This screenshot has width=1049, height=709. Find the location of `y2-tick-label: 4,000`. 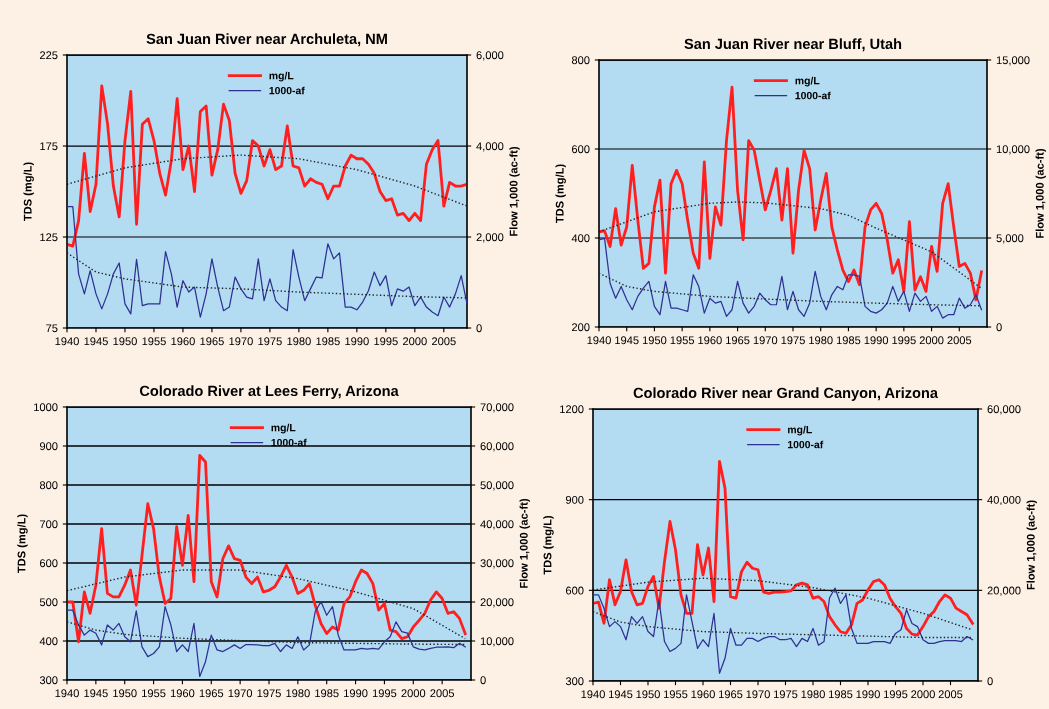

y2-tick-label: 4,000 is located at coordinates (490, 147).